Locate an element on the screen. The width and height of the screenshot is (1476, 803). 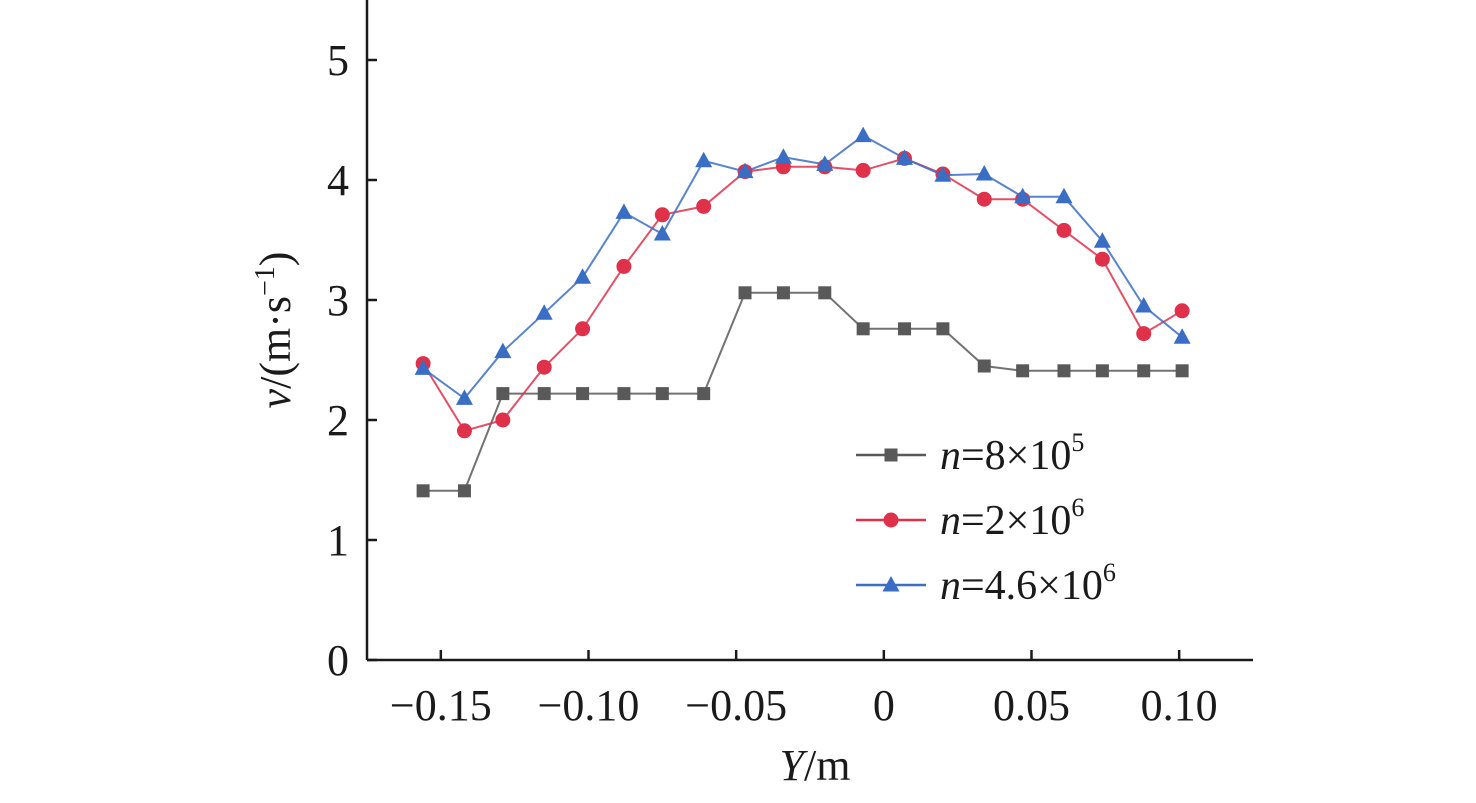
y-axis-unit-exponent: −1 is located at coordinates (265, 281).